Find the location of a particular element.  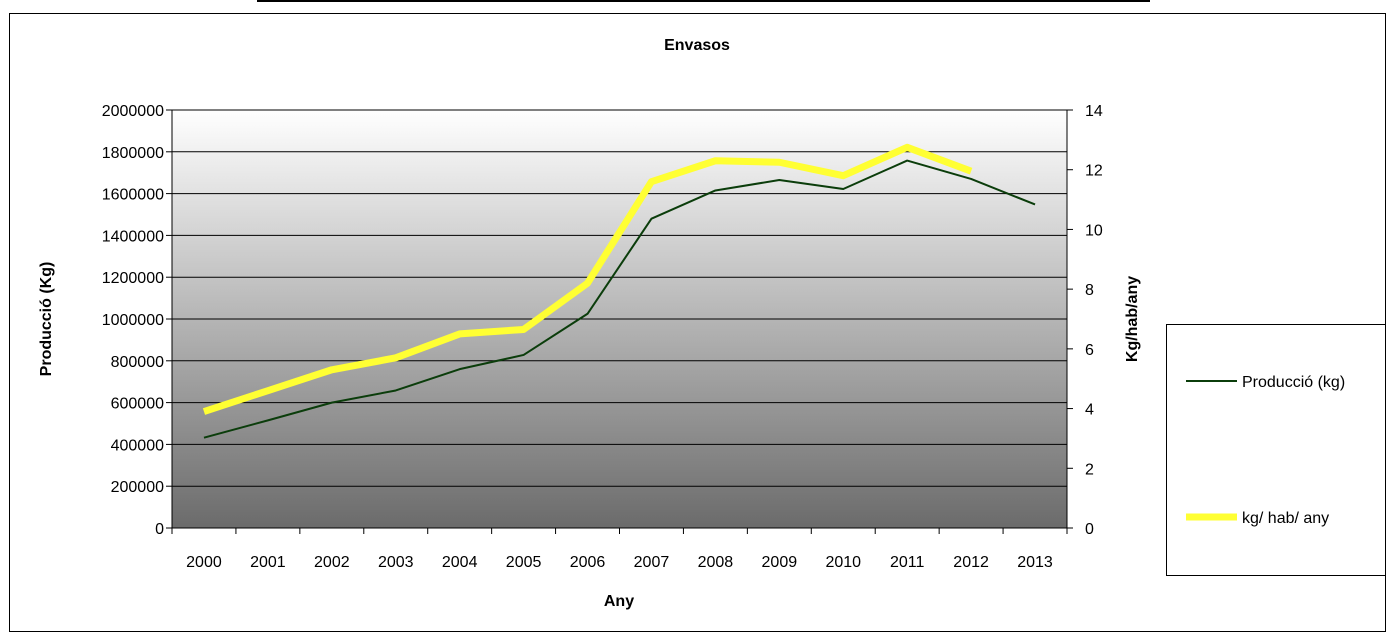

y-right-tick-label: 2 is located at coordinates (1089, 469).